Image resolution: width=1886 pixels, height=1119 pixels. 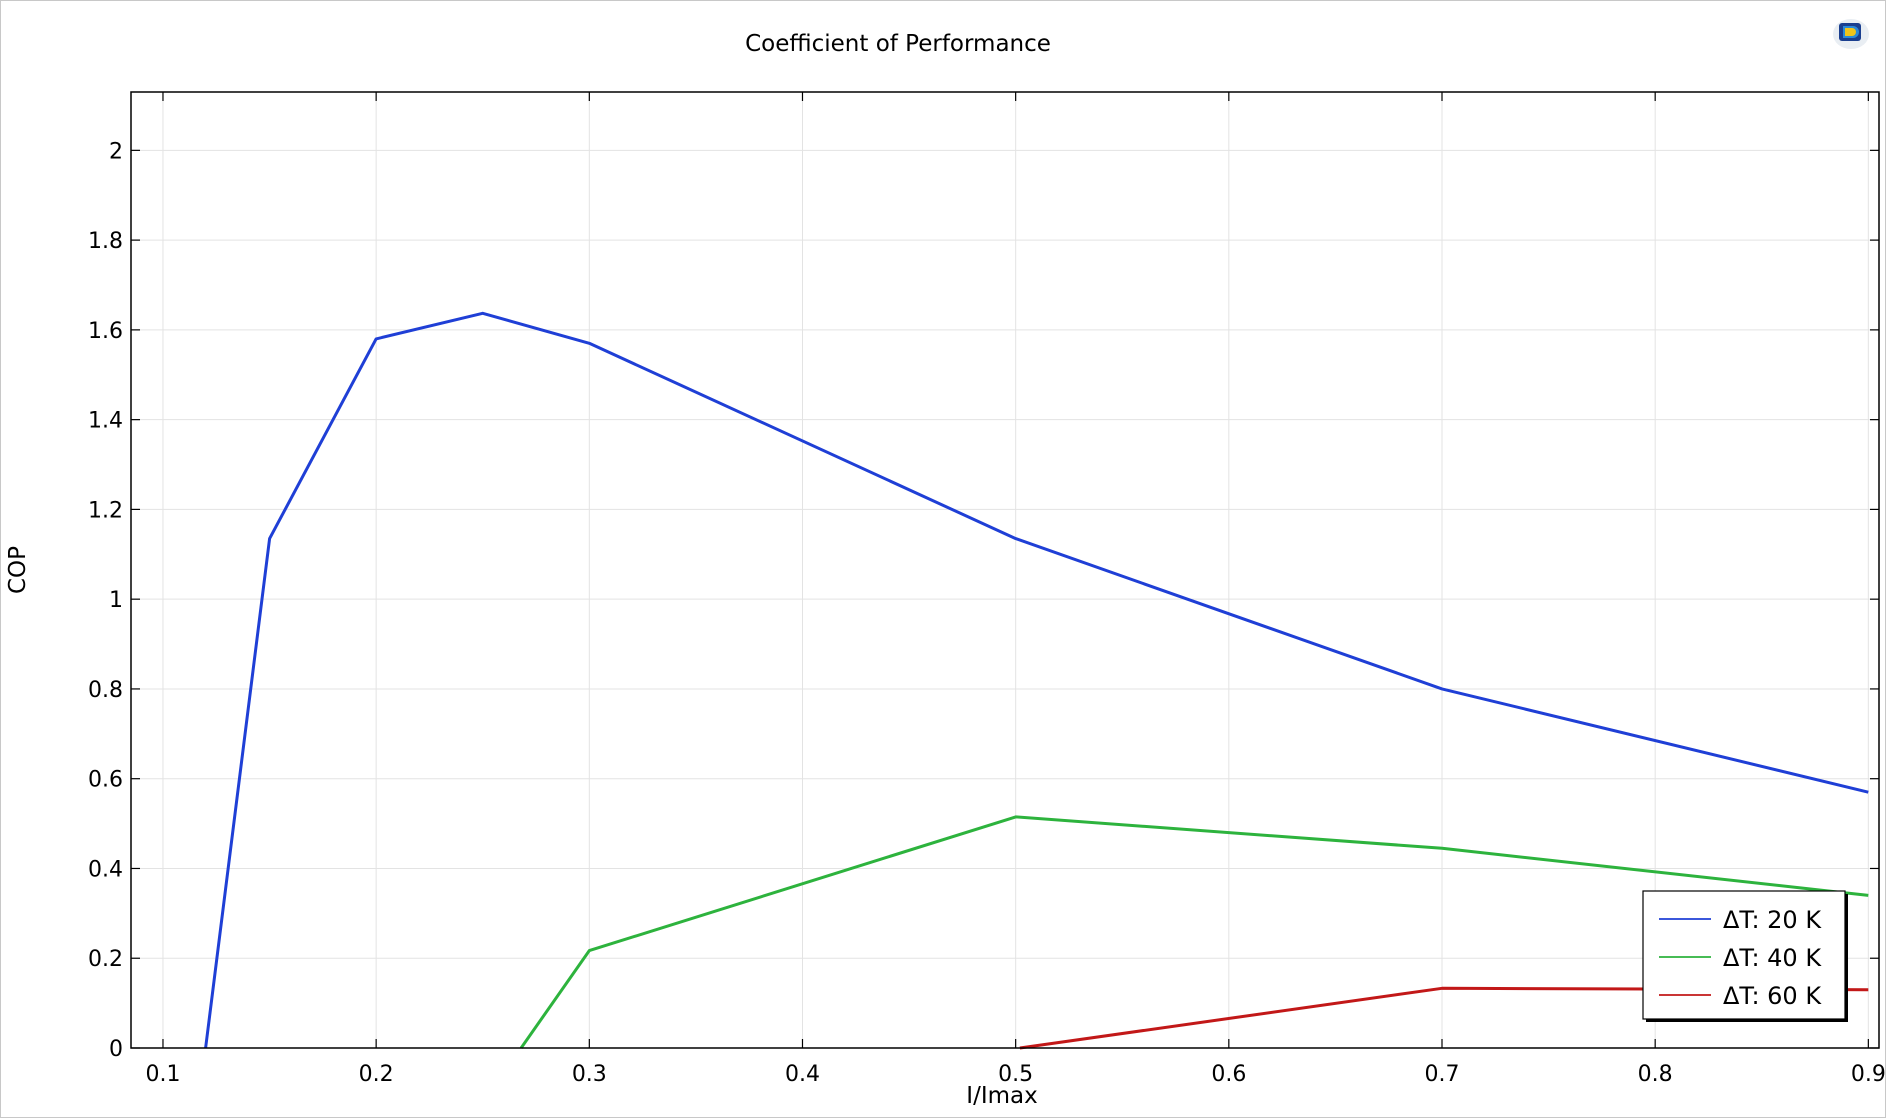 What do you see at coordinates (105, 869) in the screenshot?
I see `y-tick-label: 0.4` at bounding box center [105, 869].